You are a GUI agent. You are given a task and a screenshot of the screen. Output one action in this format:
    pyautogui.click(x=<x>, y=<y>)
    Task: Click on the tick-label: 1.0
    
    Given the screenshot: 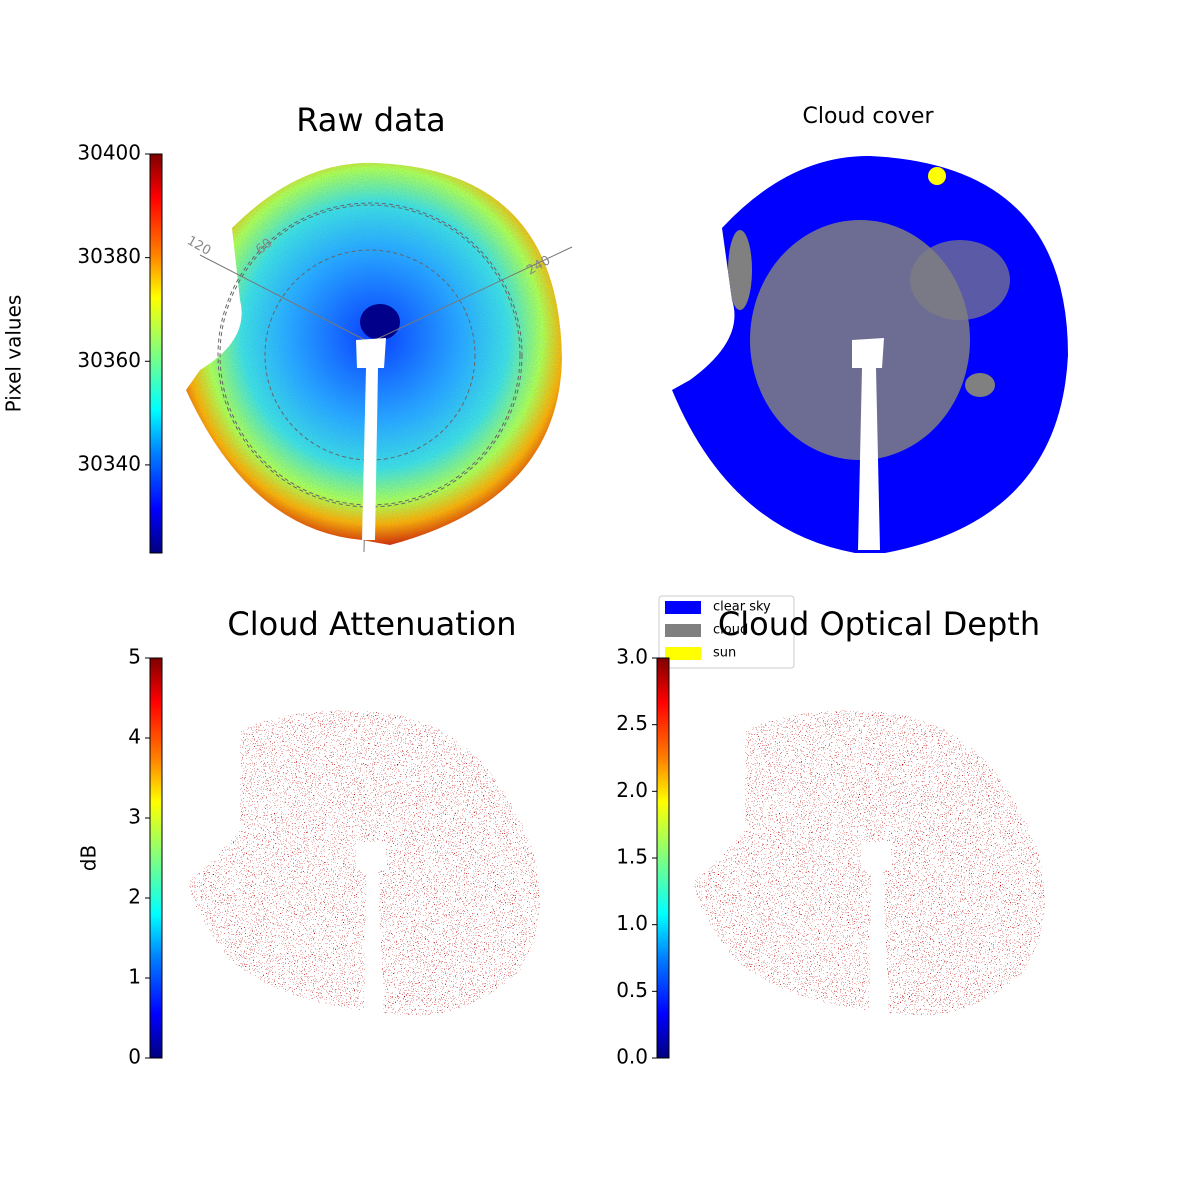 What is the action you would take?
    pyautogui.click(x=632, y=923)
    